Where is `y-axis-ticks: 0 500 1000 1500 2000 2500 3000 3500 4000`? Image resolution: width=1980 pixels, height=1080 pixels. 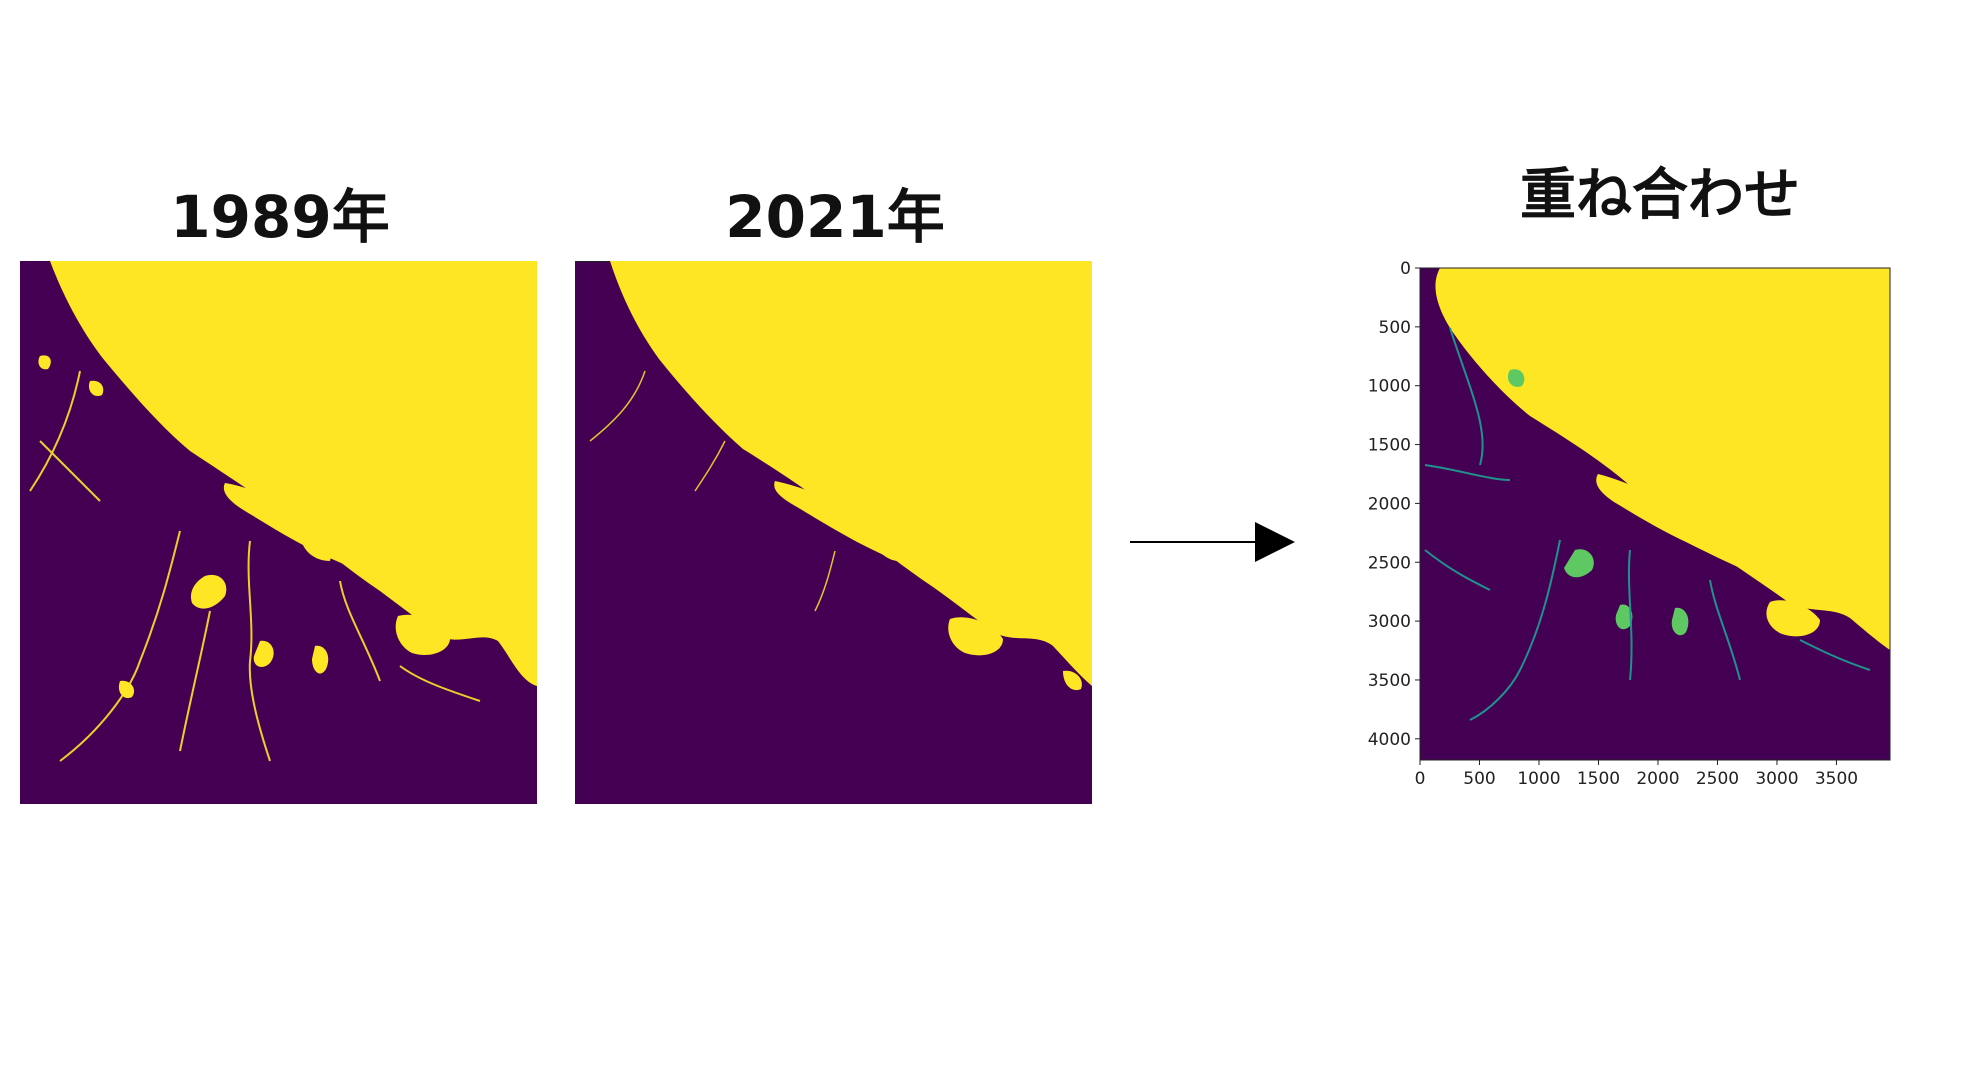
y-axis-ticks: 0 500 1000 1500 2000 2500 3000 3500 4000 is located at coordinates (1394, 504).